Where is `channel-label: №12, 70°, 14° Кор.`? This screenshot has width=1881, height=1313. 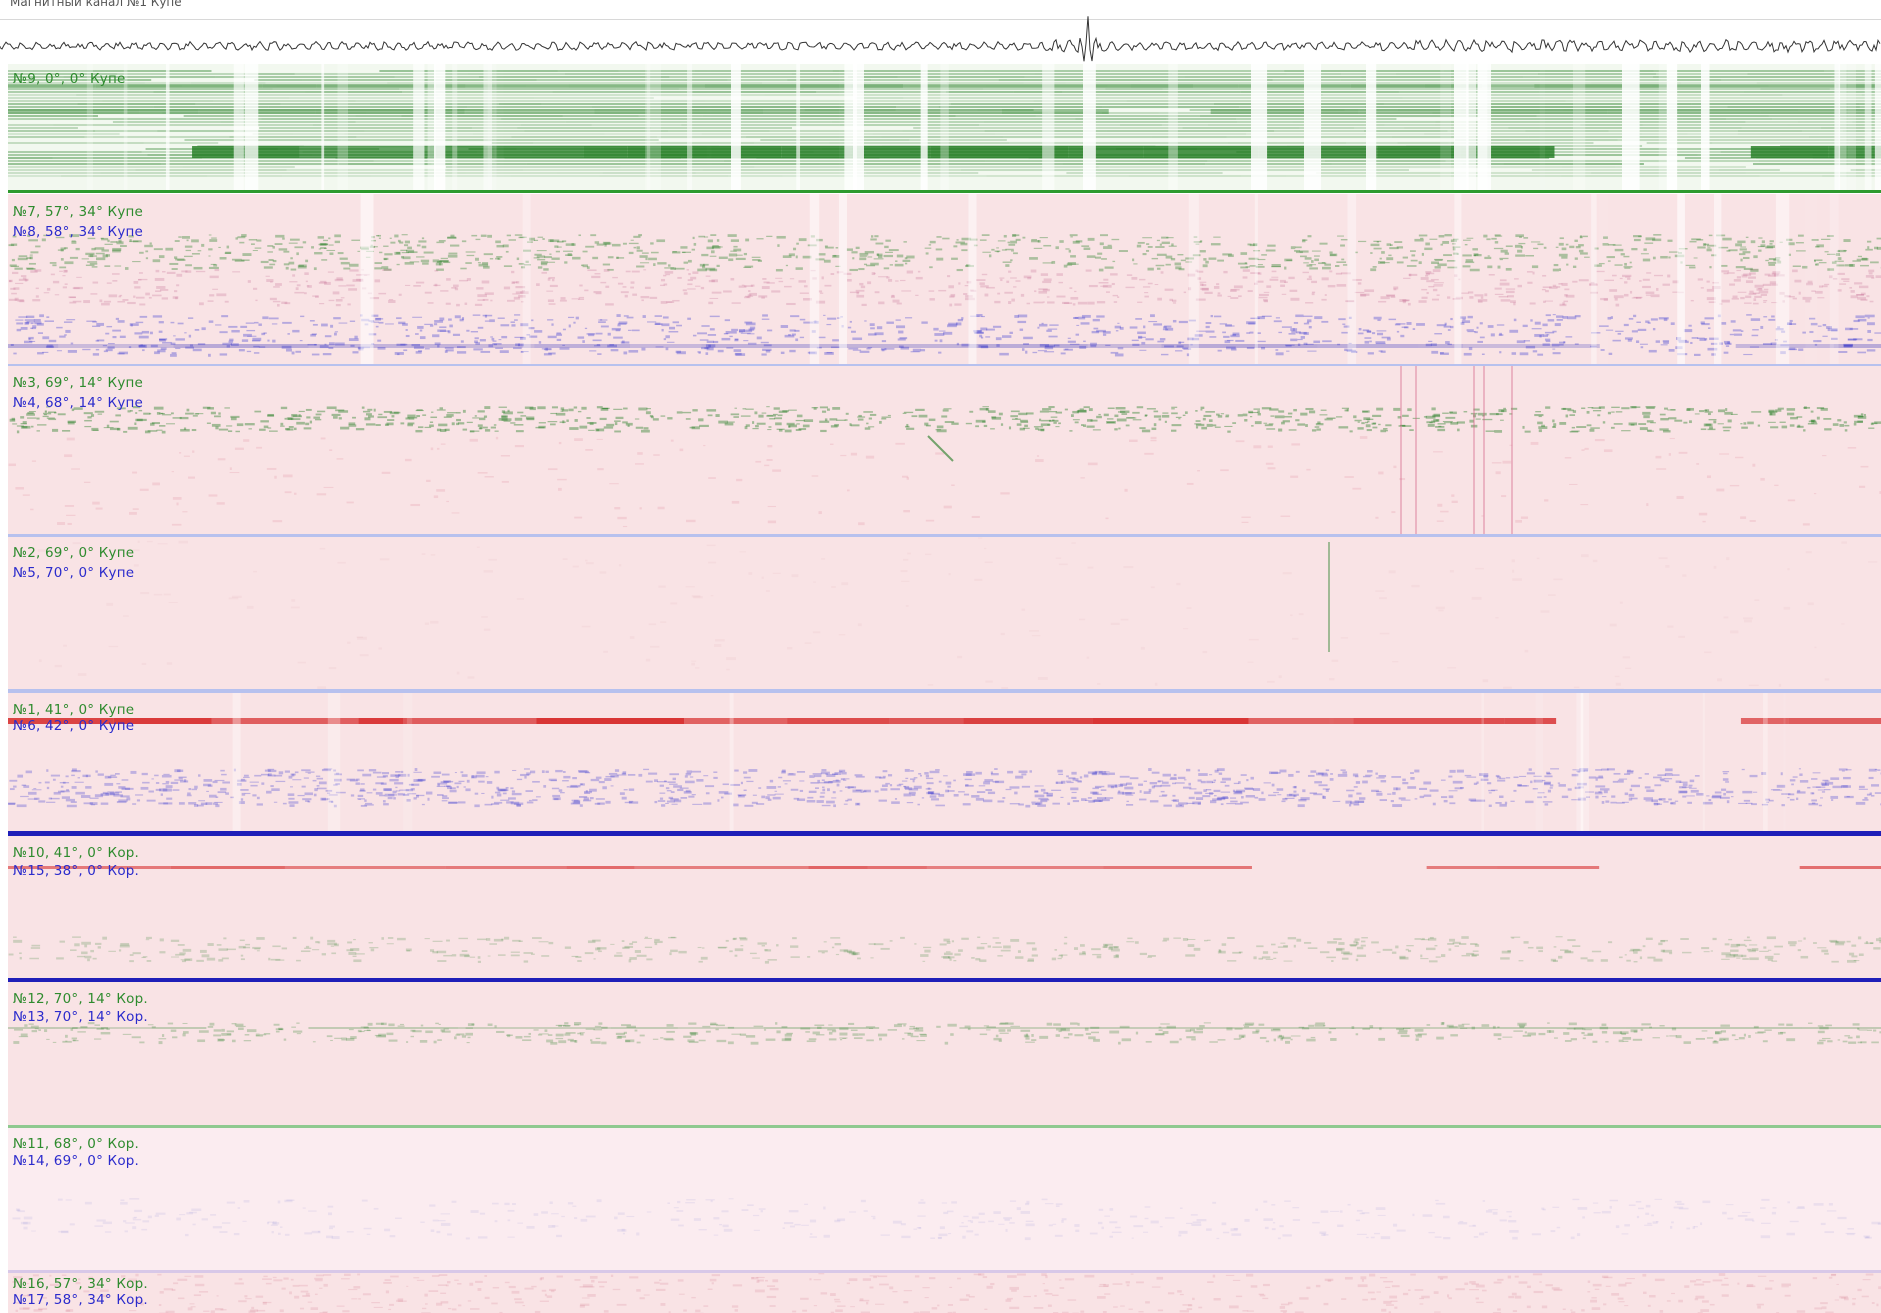 channel-label: №12, 70°, 14° Кор. is located at coordinates (80, 999).